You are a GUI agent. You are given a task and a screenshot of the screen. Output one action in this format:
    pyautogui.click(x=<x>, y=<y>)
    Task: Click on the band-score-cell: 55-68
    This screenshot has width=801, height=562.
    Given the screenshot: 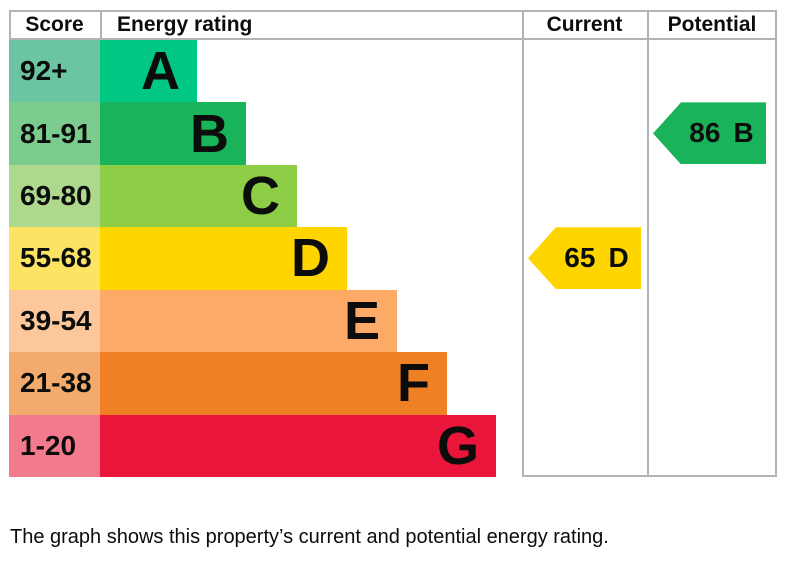 What is the action you would take?
    pyautogui.click(x=54, y=258)
    